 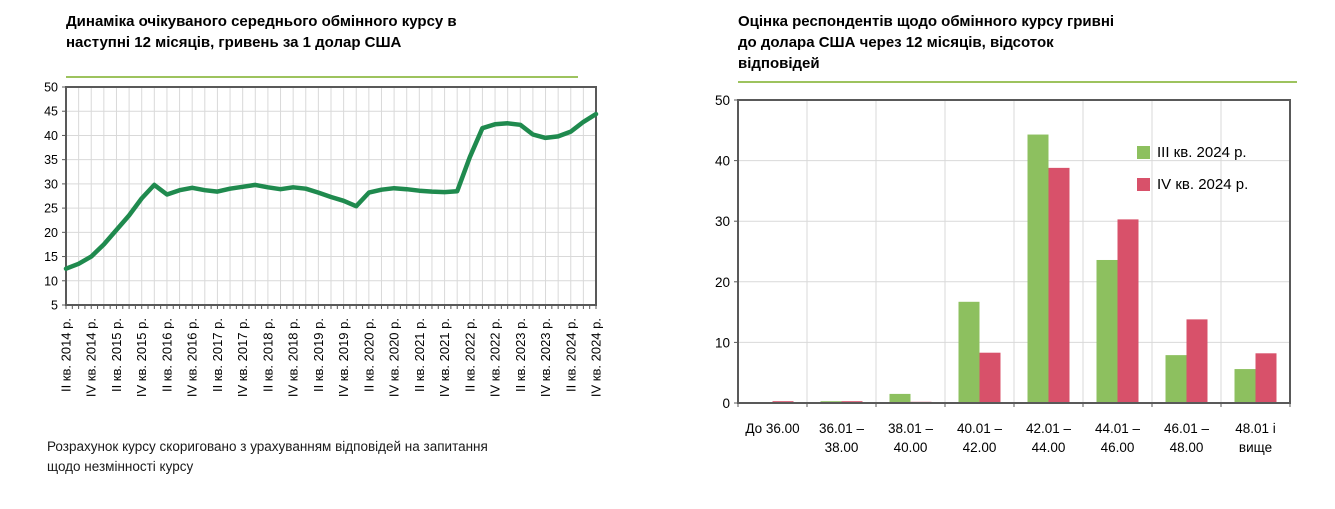 What do you see at coordinates (419, 355) in the screenshot?
I see `svg-text: II кв. 2021 р.` at bounding box center [419, 355].